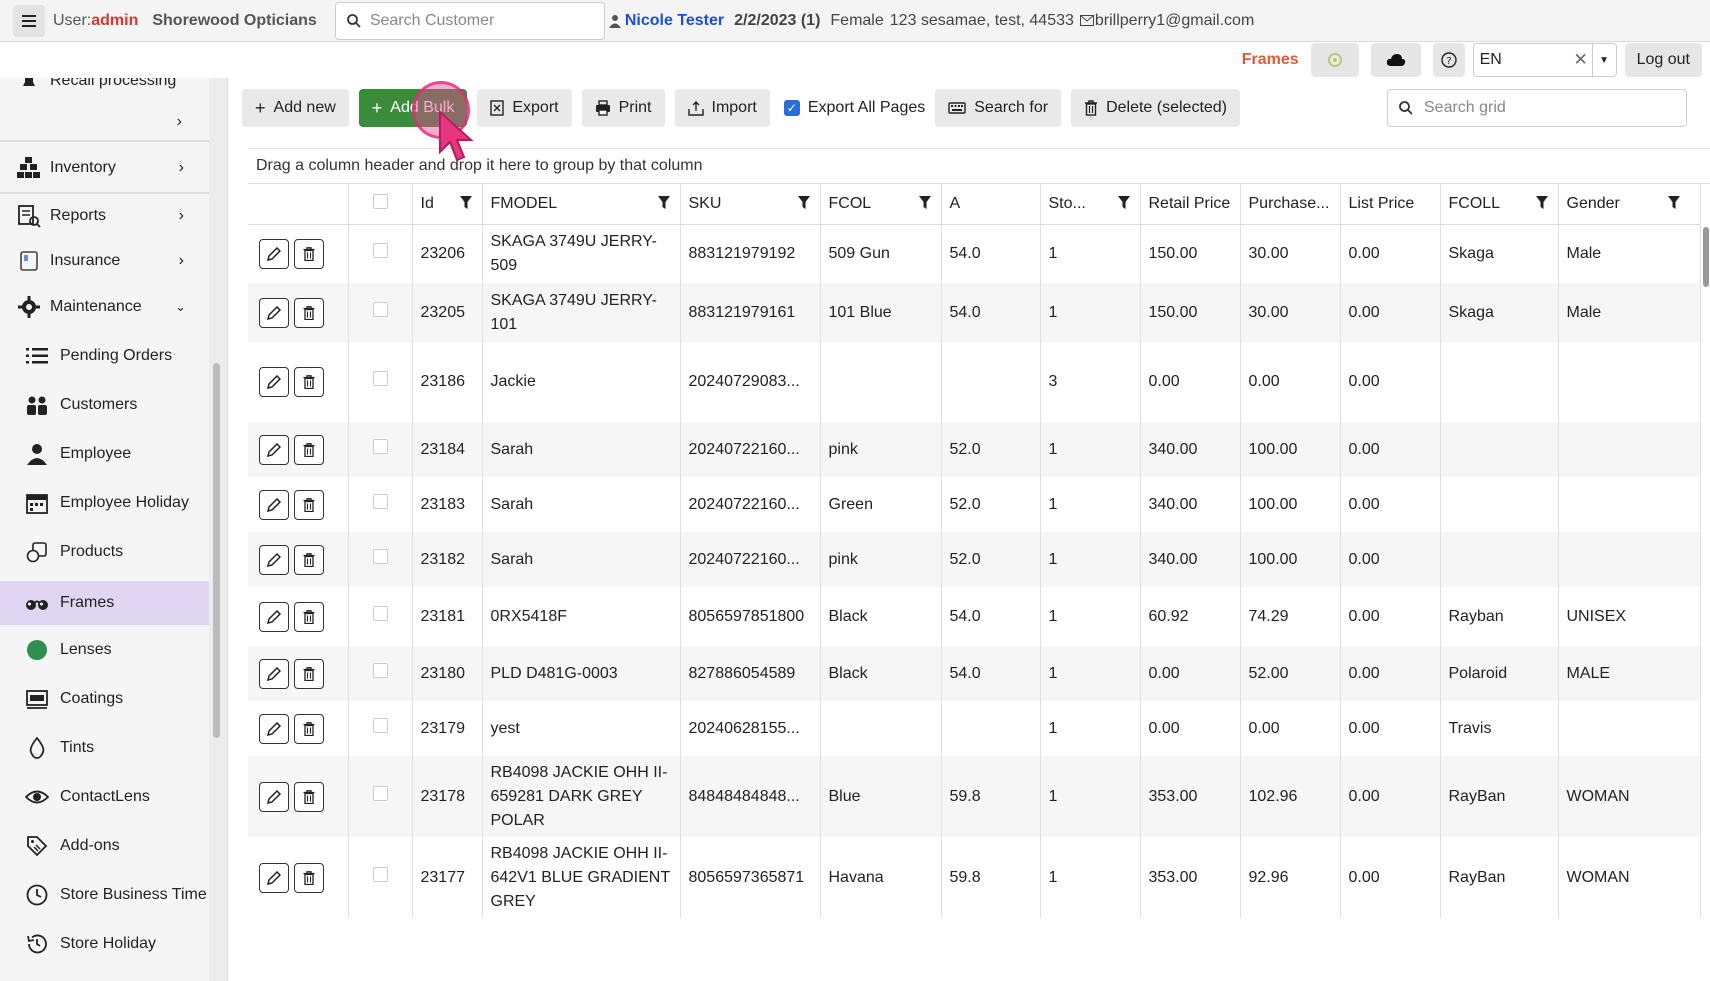 The image size is (1710, 981). What do you see at coordinates (998, 108) in the screenshot?
I see `search-for-button: Search for` at bounding box center [998, 108].